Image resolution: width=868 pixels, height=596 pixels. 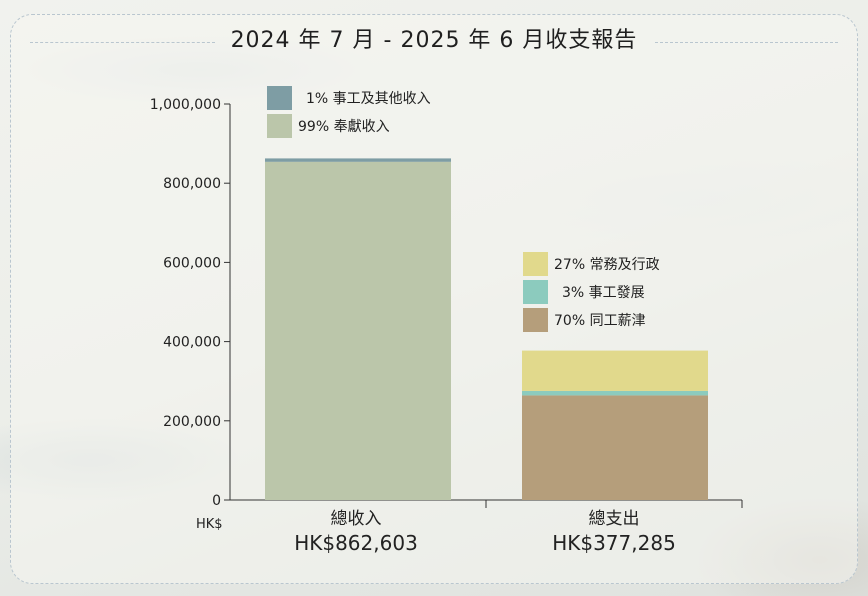 What do you see at coordinates (192, 422) in the screenshot?
I see `y-axis-tick-label: 200,000` at bounding box center [192, 422].